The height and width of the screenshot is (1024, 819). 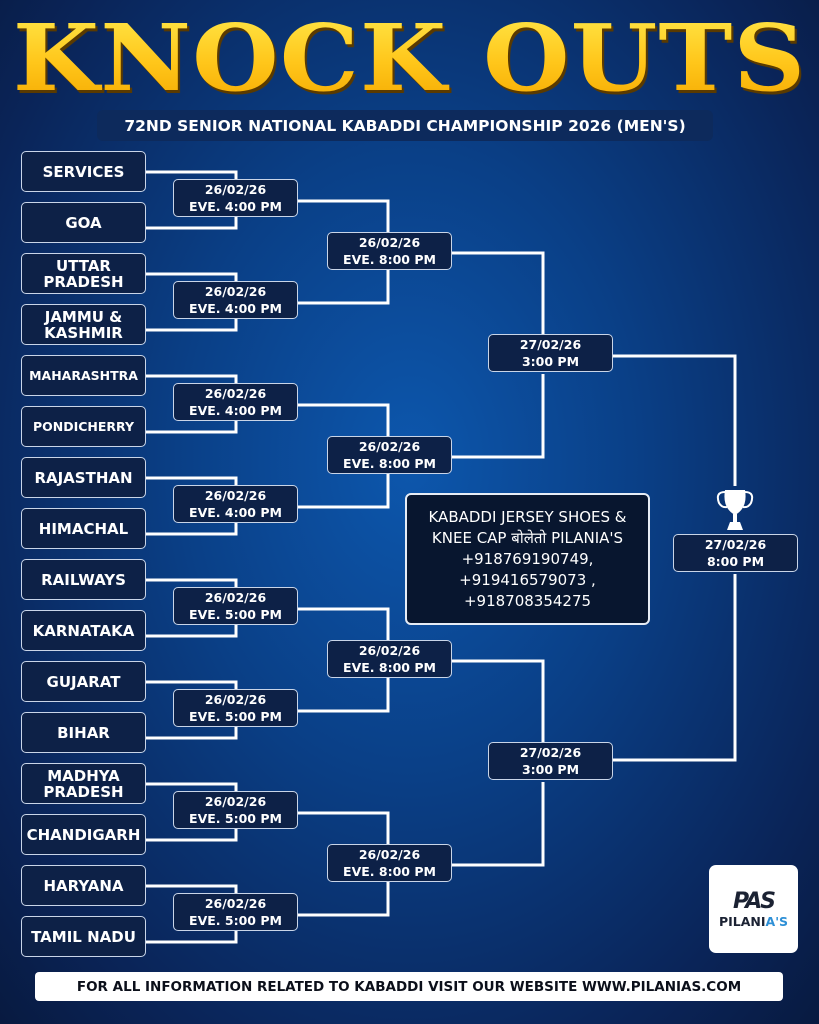 I want to click on pilanias-logo: PAS PILANIA'S, so click(x=753, y=909).